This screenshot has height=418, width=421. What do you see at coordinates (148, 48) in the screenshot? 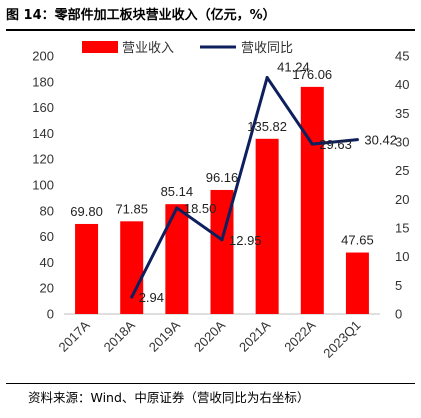
I see `legend-label-revenue: 营业收入` at bounding box center [148, 48].